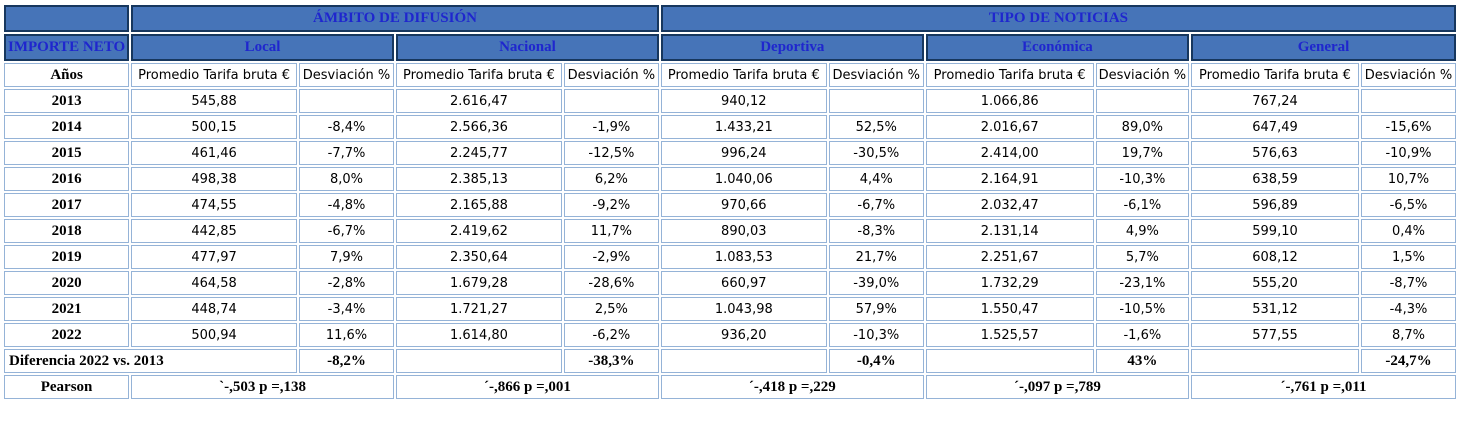 The height and width of the screenshot is (437, 1458). What do you see at coordinates (527, 387) in the screenshot?
I see `pearson-value-cell: ´-,866 p =,001` at bounding box center [527, 387].